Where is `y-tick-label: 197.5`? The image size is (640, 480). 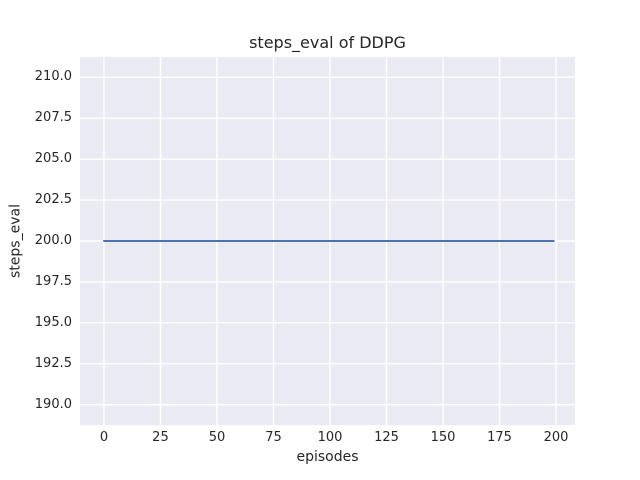
y-tick-label: 197.5 is located at coordinates (53, 281).